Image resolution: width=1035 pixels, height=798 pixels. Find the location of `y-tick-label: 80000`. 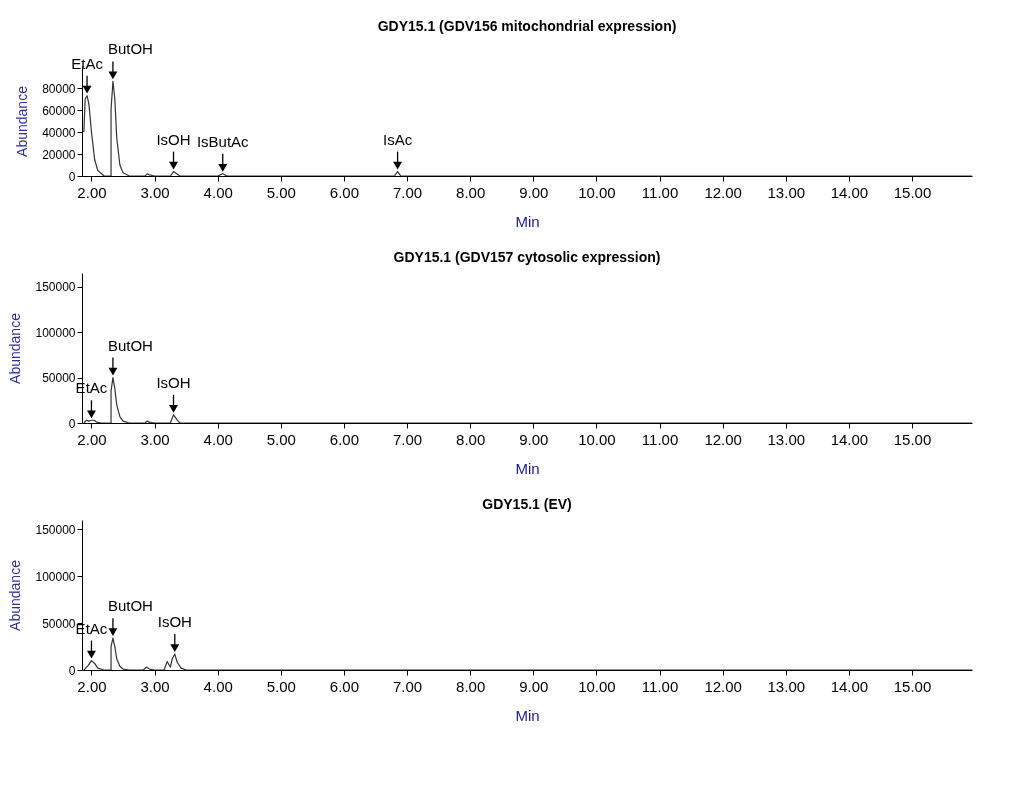

y-tick-label: 80000 is located at coordinates (59, 88).